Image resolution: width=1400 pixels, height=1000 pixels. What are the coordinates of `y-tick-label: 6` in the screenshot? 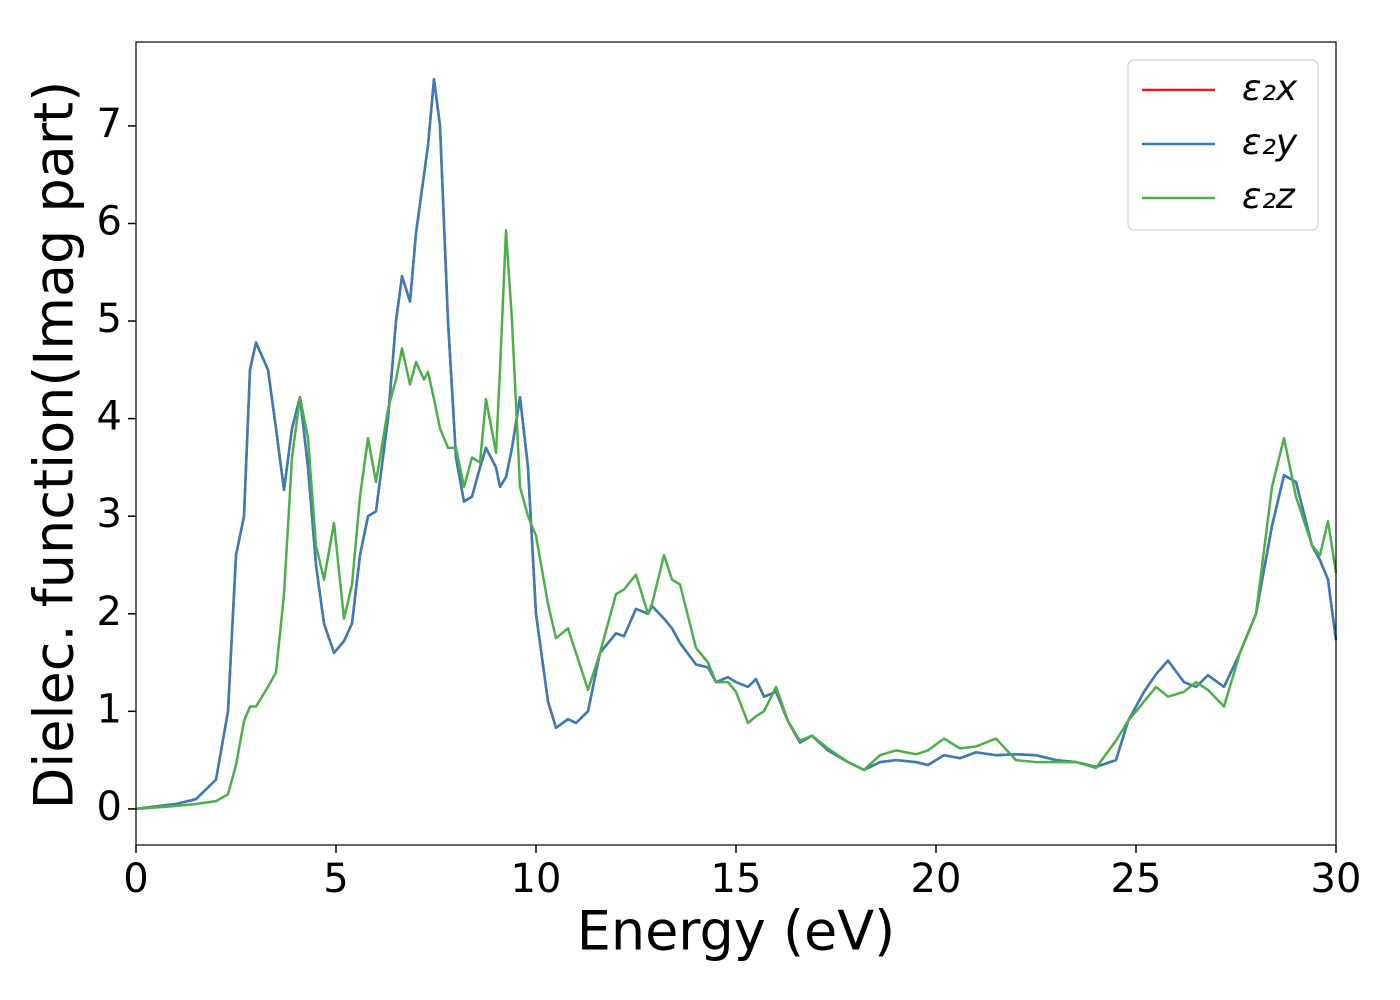 It's located at (109, 221).